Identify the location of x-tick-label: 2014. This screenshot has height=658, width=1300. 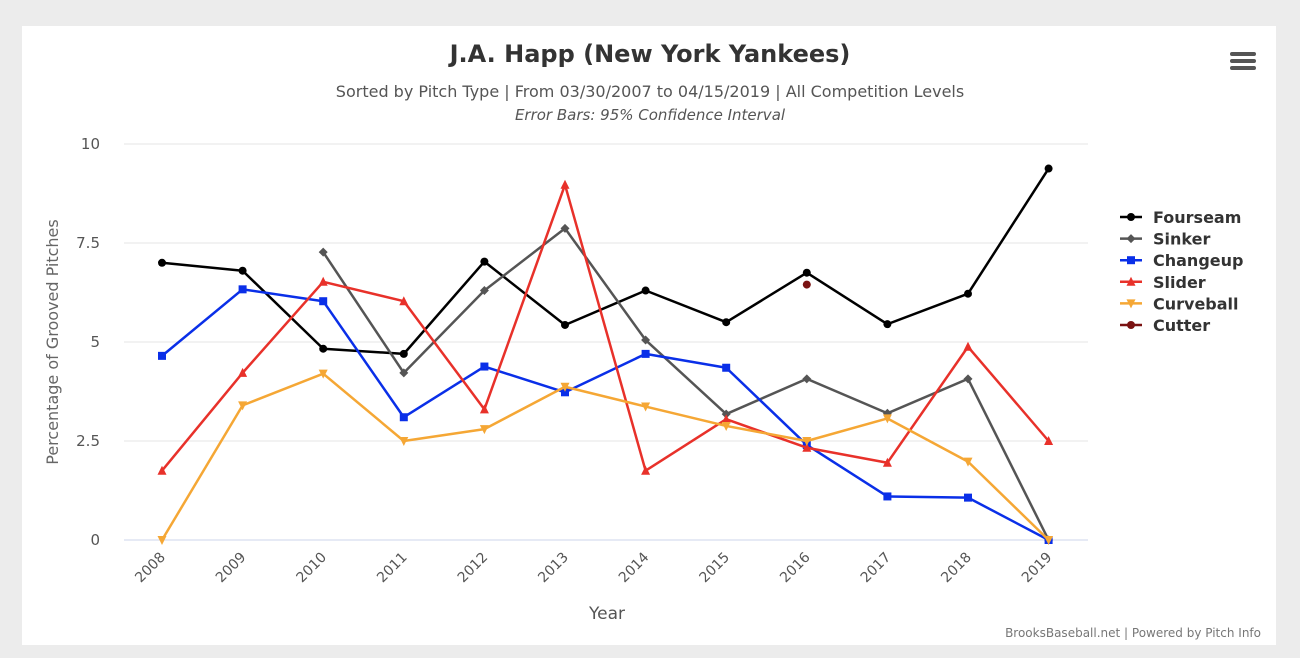
(634, 567).